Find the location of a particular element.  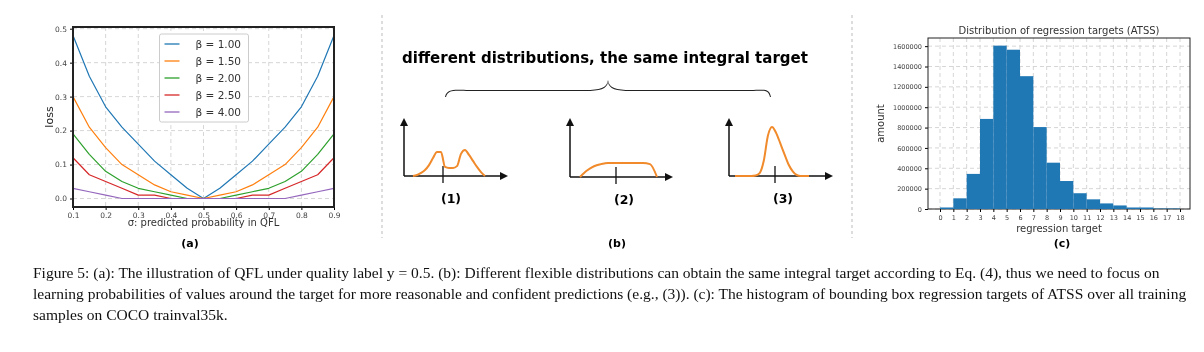

text: different distributions, the same integral target is located at coordinates (605, 58).